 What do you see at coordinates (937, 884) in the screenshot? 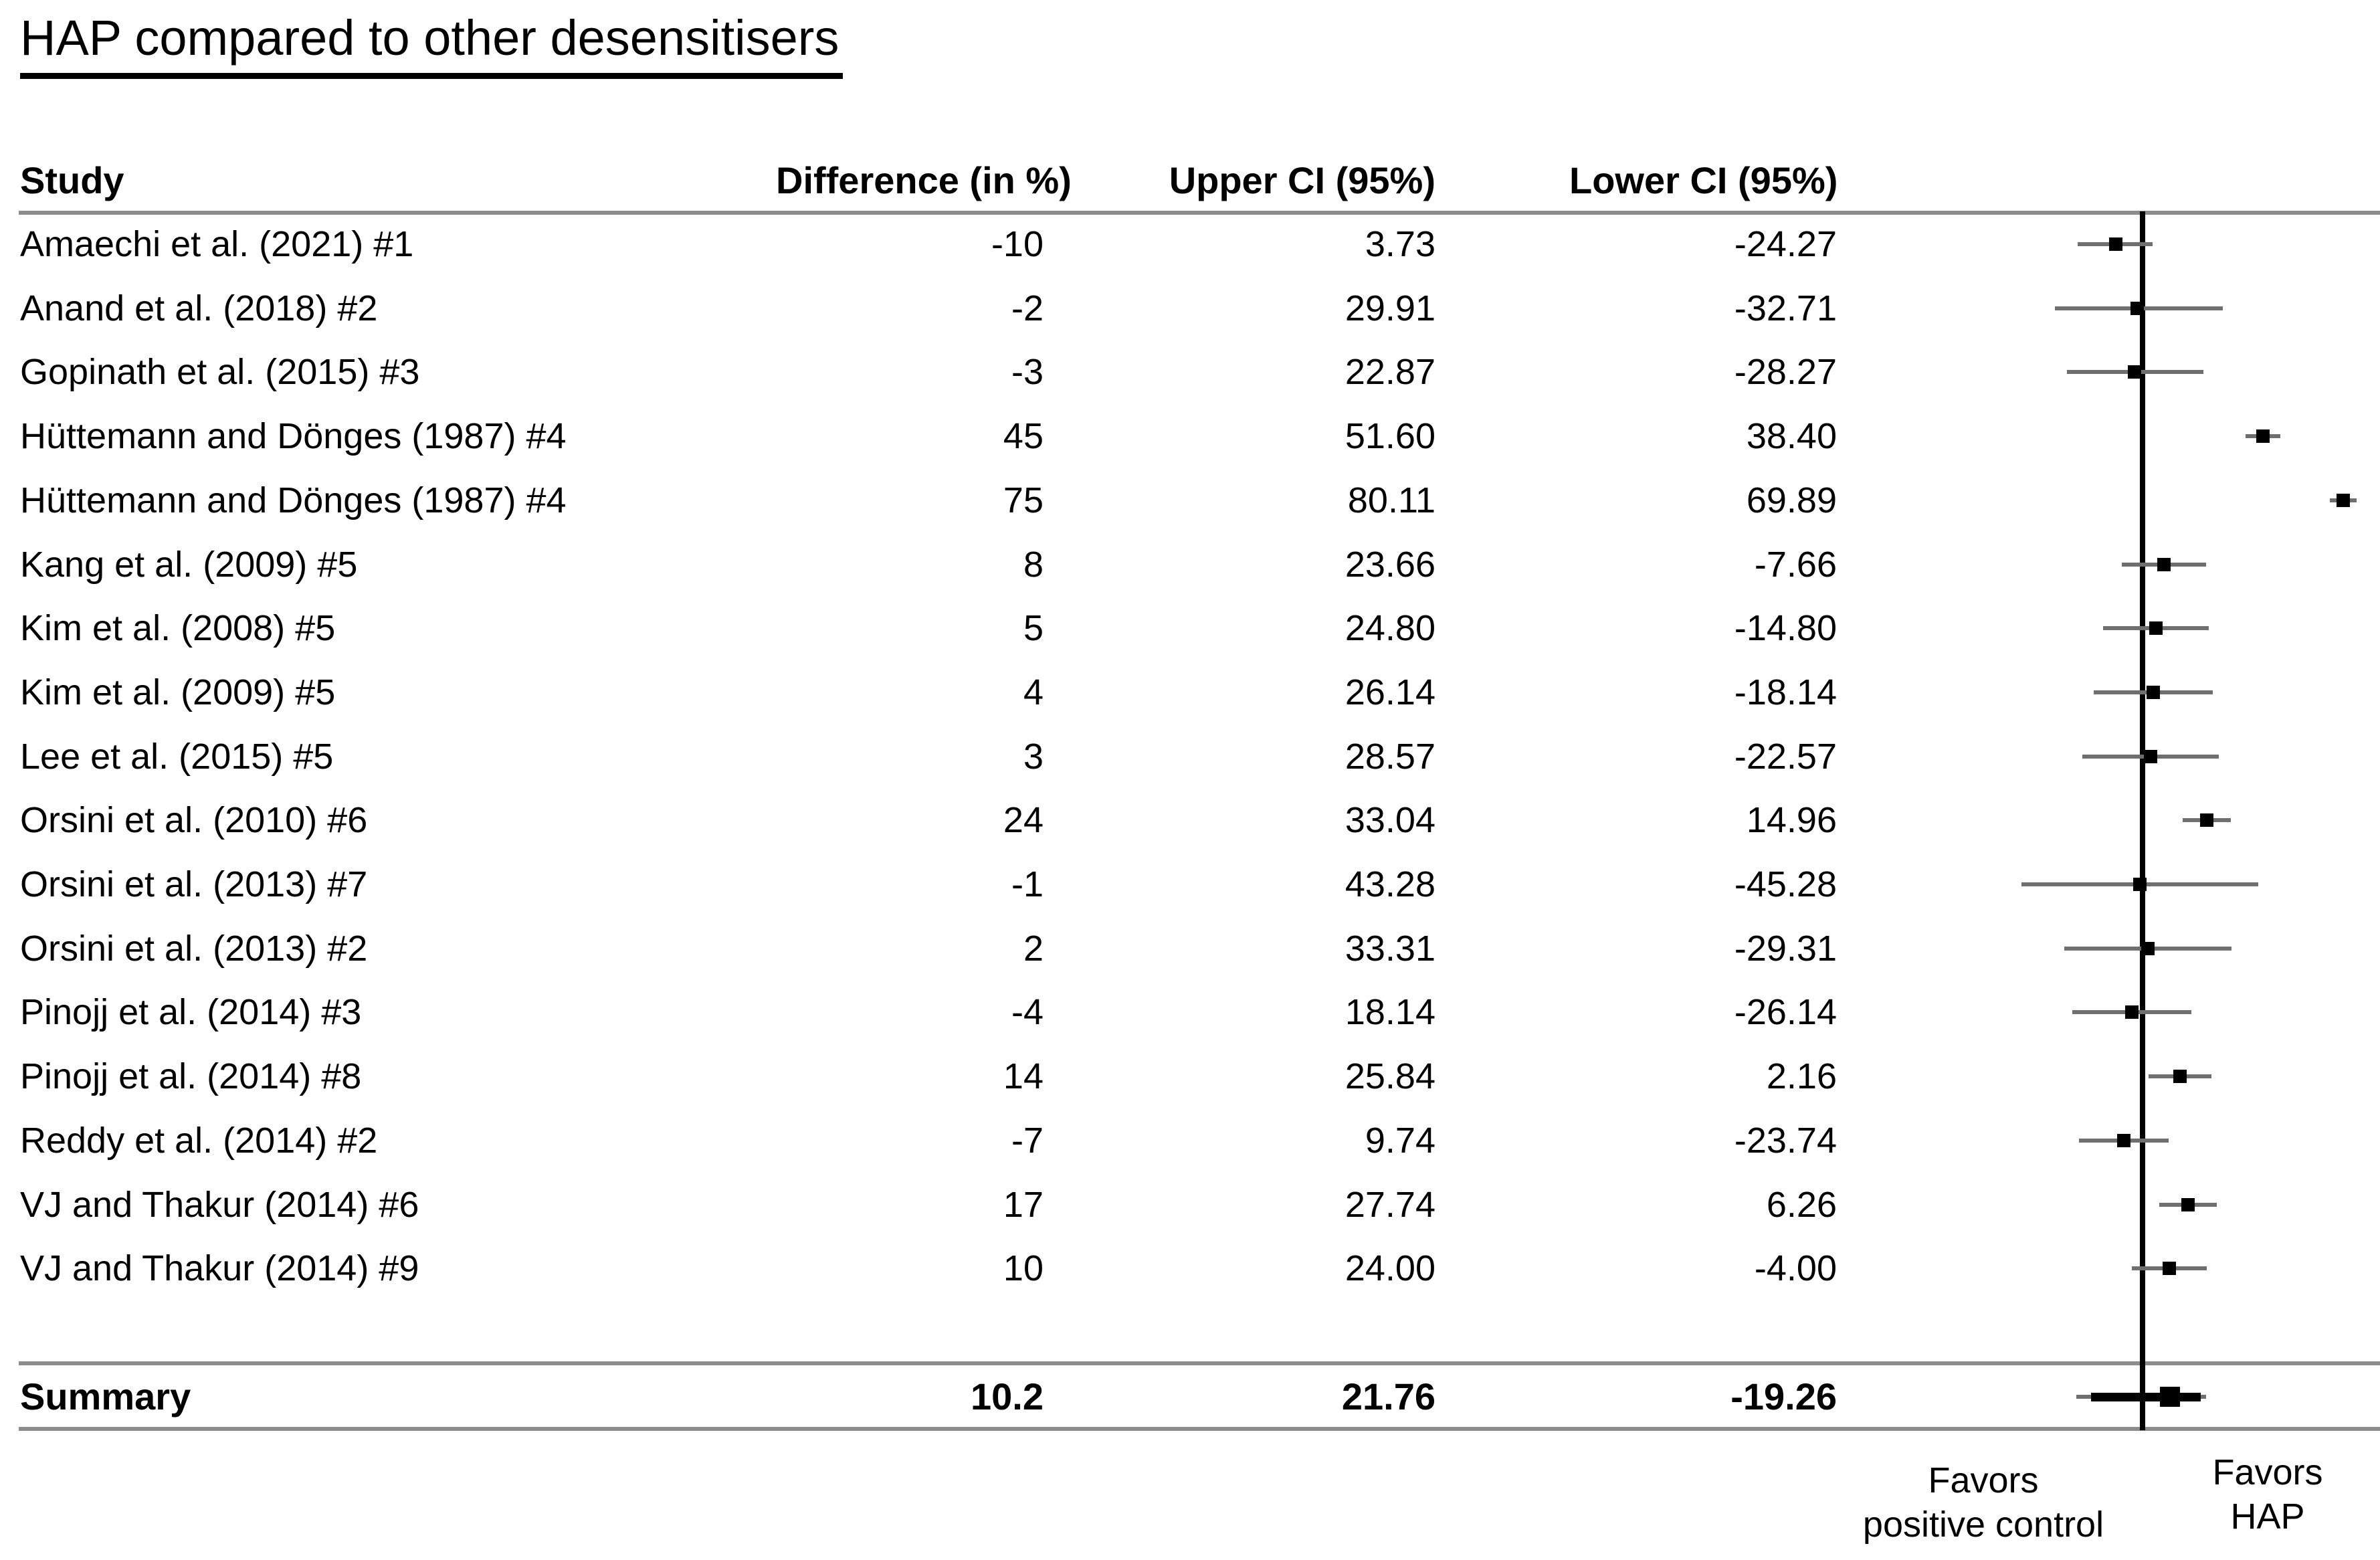
I see `study-row: Orsini et al. (2013) #7 -1 43.28 -45.28` at bounding box center [937, 884].